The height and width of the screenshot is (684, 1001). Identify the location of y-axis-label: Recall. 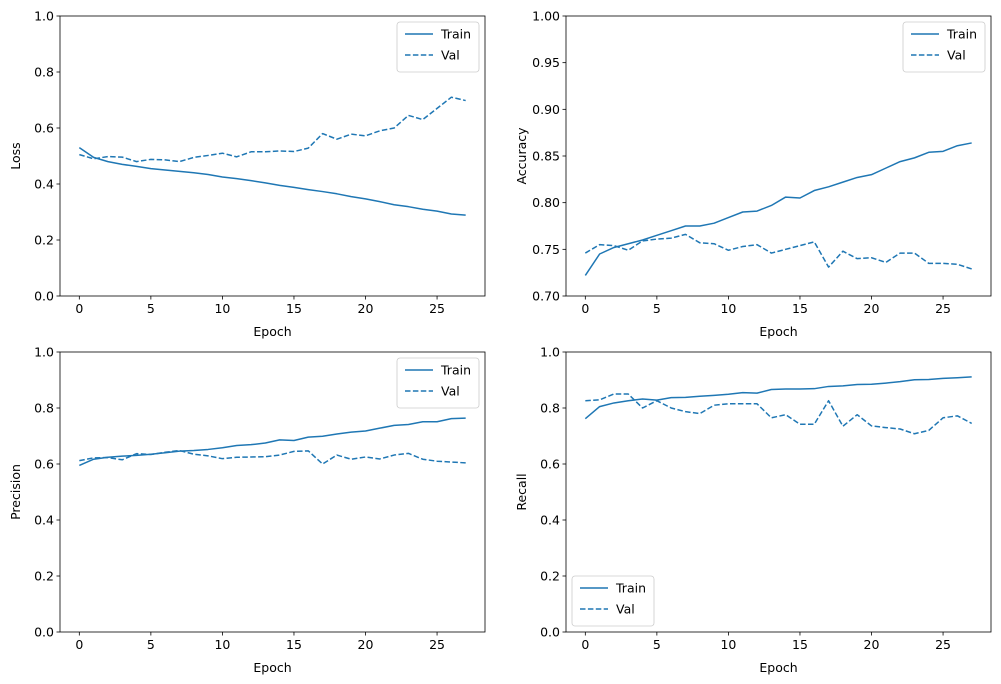
(521, 491).